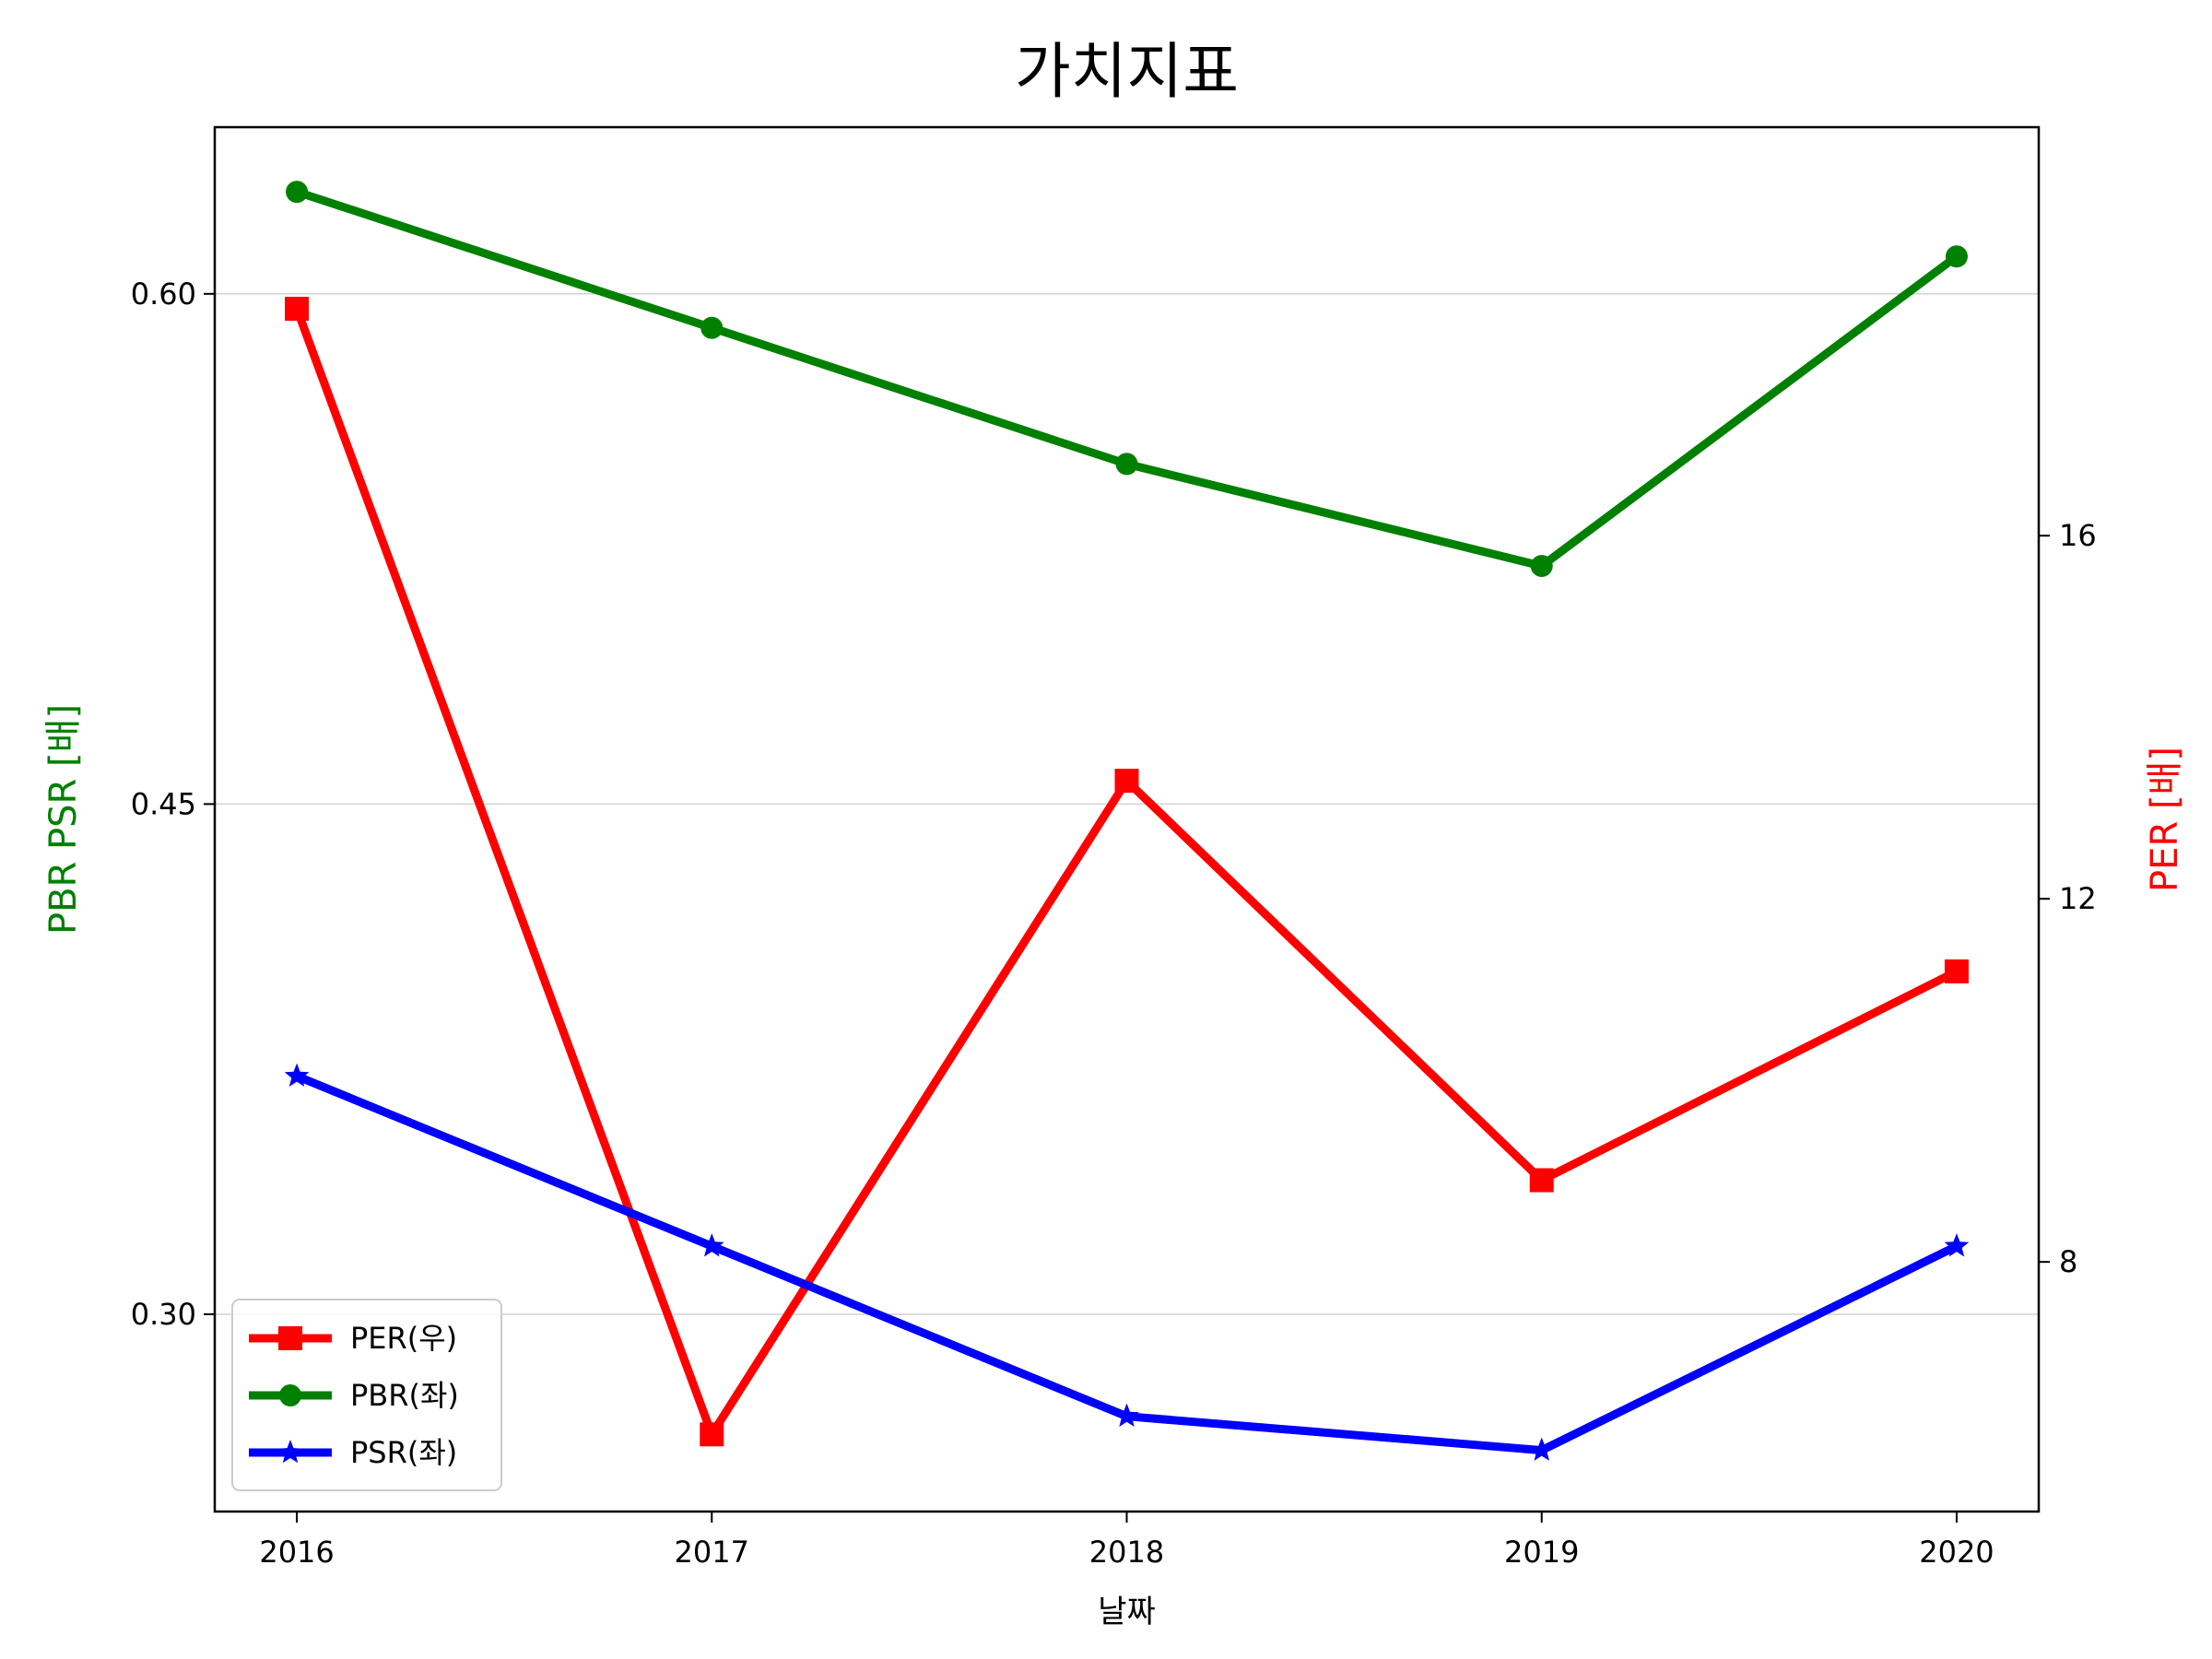 The image size is (2212, 1659). I want to click on left-y-tick-label: 0.45, so click(163, 803).